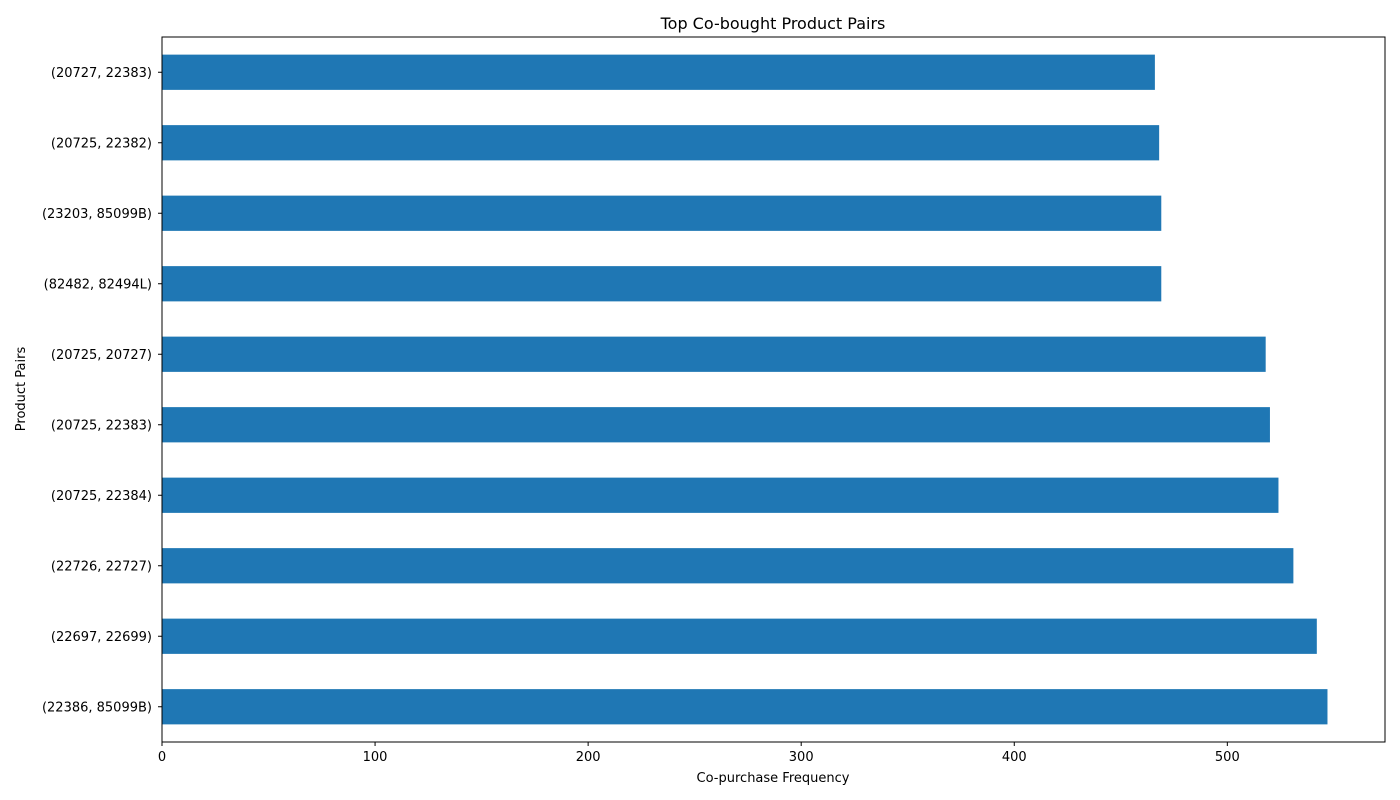 The image size is (1400, 800). Describe the element at coordinates (375, 757) in the screenshot. I see `x-tick-label: 100` at that location.